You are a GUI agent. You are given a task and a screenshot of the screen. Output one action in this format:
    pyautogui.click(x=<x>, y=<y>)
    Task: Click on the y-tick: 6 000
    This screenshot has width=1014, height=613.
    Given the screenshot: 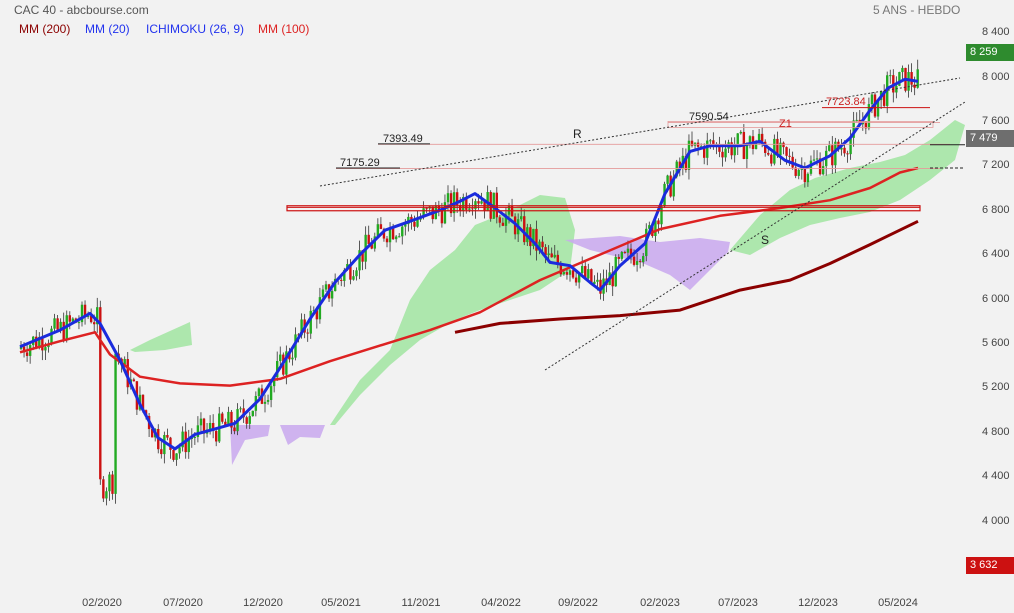 What is the action you would take?
    pyautogui.click(x=996, y=299)
    